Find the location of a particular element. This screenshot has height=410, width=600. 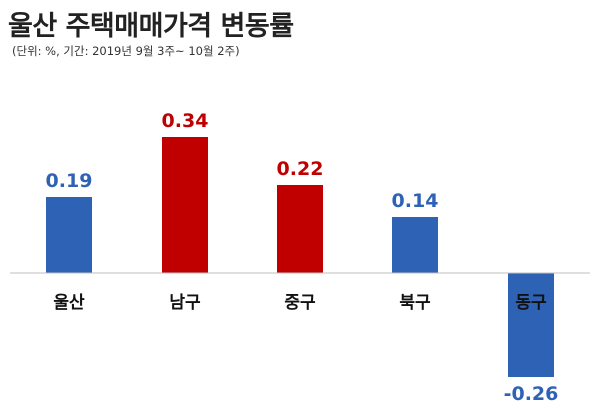

chart-title: 울산 주택매매가격 변동률 is located at coordinates (151, 26).